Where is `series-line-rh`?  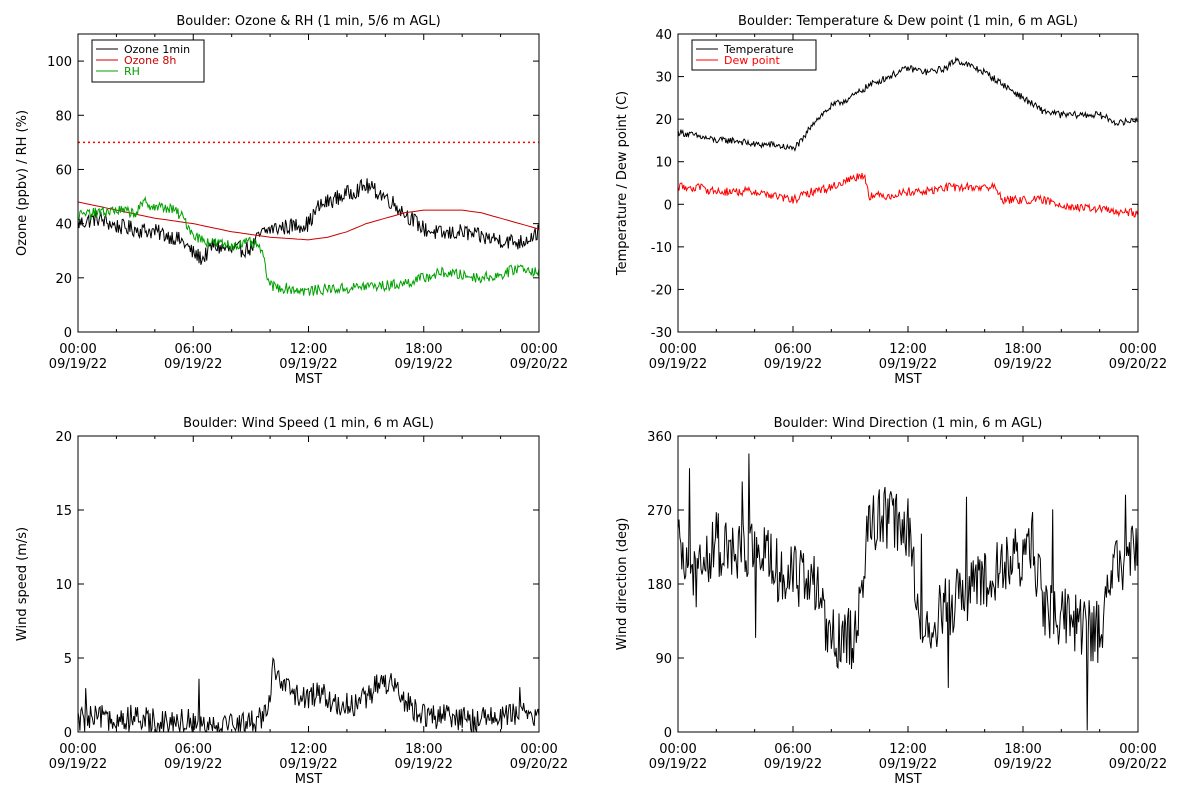
series-line-rh is located at coordinates (308, 245).